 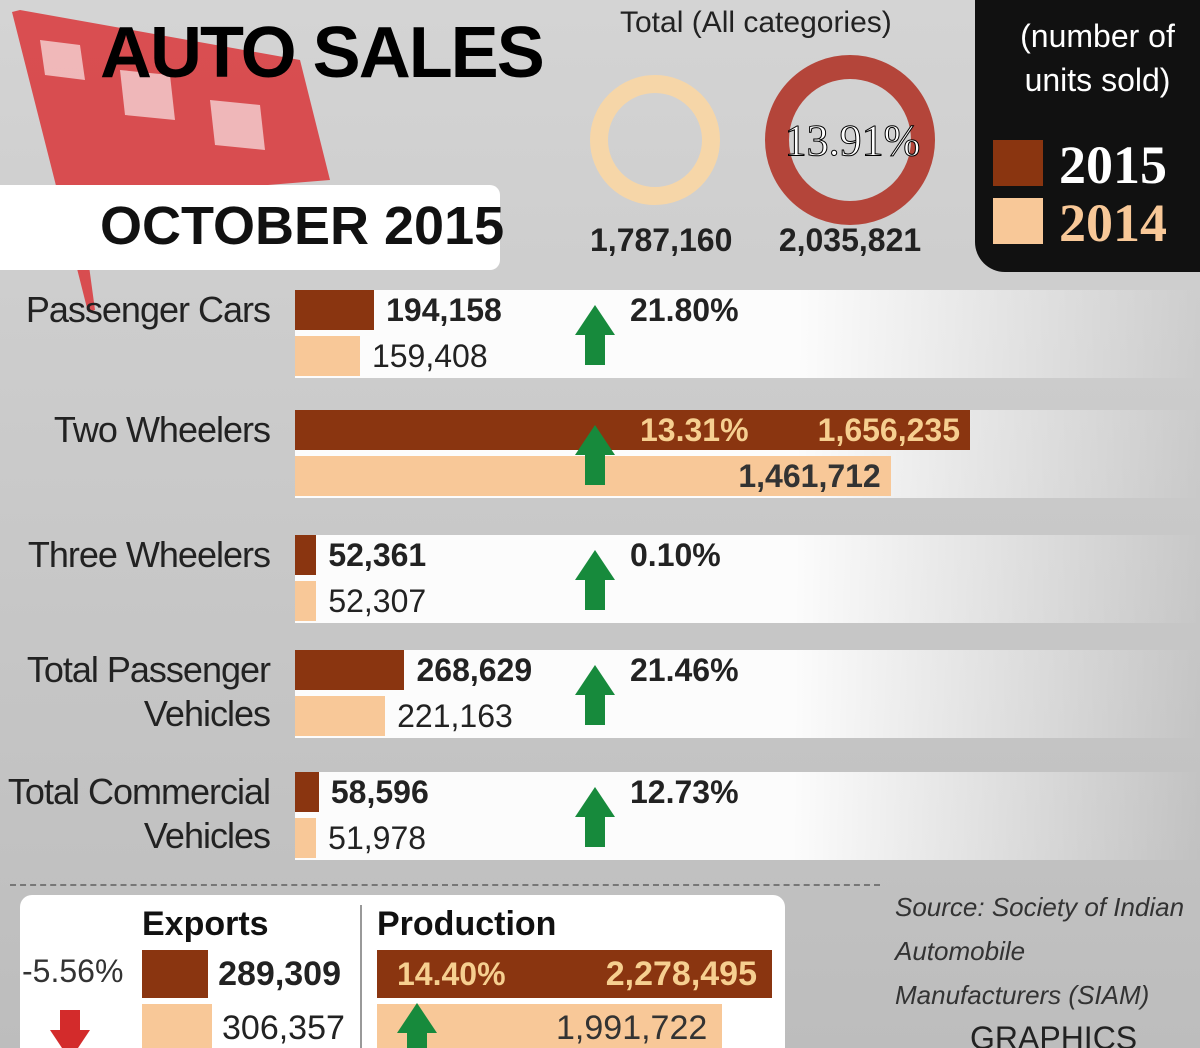 What do you see at coordinates (852, 141) in the screenshot?
I see `total-change: 13.91%` at bounding box center [852, 141].